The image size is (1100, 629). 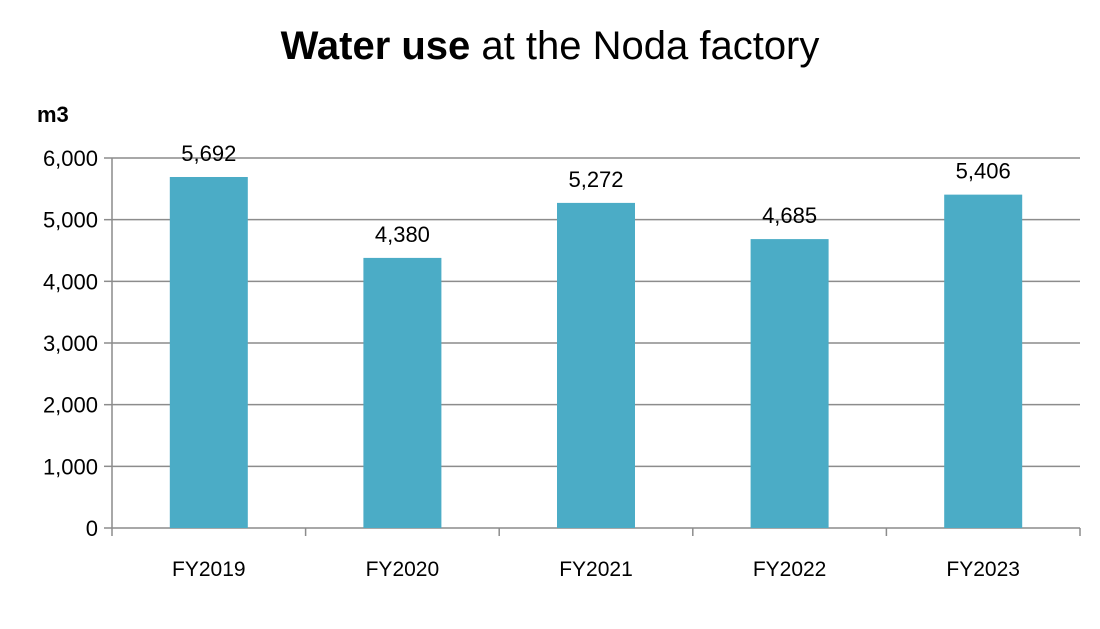 What do you see at coordinates (645, 46) in the screenshot?
I see `chart-title-rest: at the Noda factory` at bounding box center [645, 46].